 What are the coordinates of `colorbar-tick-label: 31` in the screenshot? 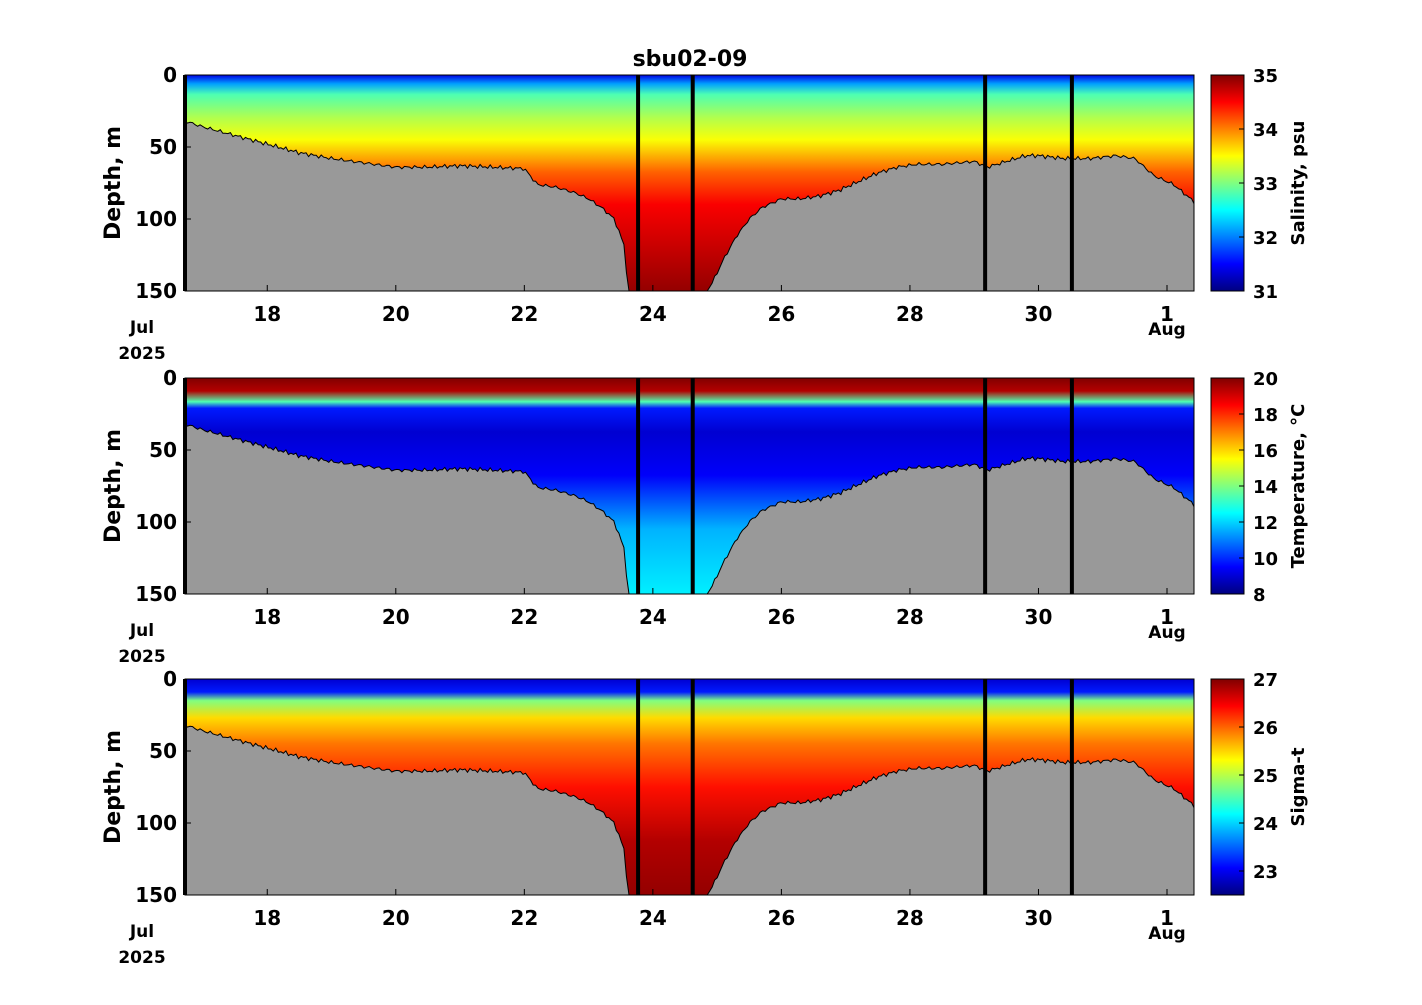 It's located at (1265, 292).